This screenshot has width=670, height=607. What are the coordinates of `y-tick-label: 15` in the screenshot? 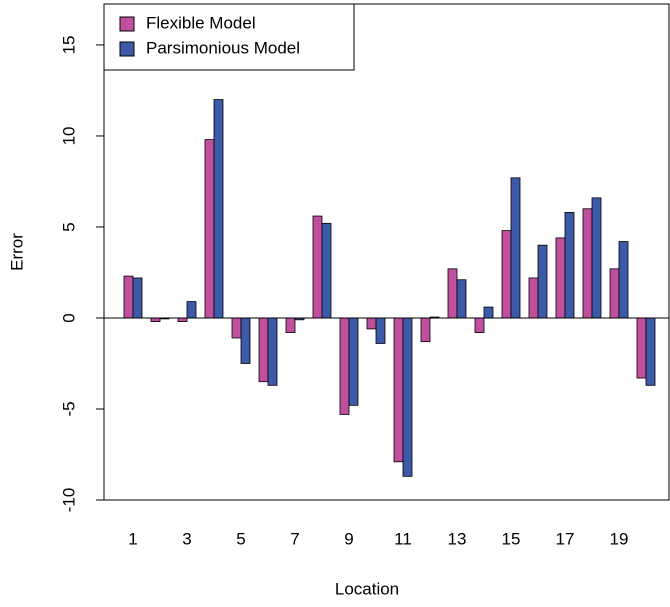 It's located at (68, 44).